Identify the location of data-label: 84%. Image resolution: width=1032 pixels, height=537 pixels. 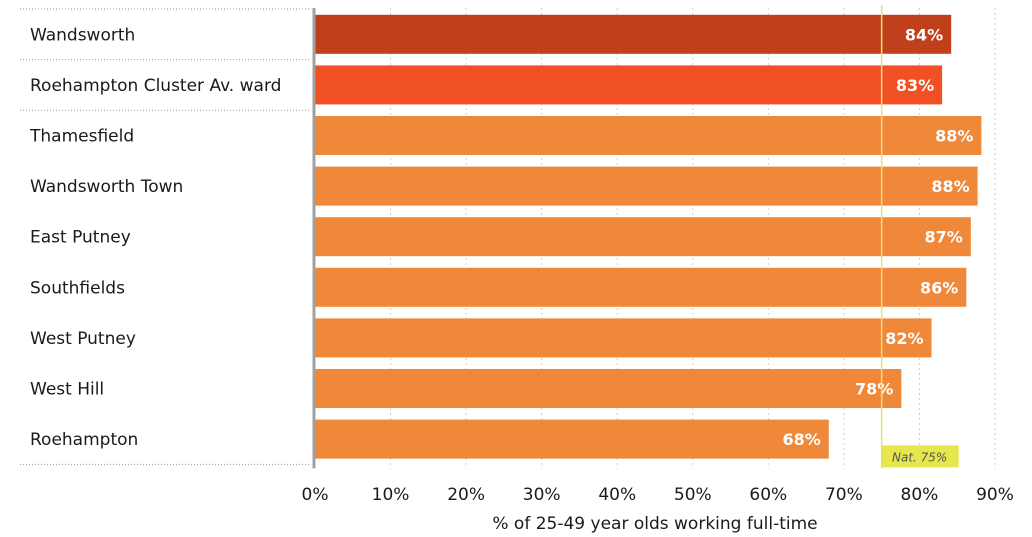
(924, 34).